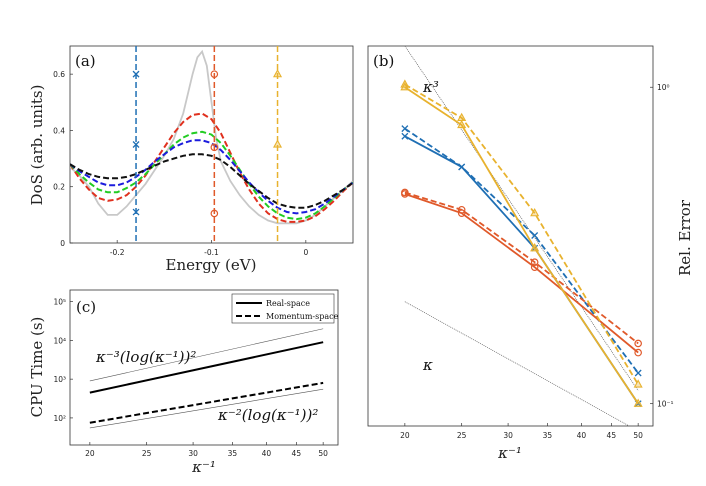  What do you see at coordinates (62, 243) in the screenshot?
I see `panel-a-ytick-label: 0` at bounding box center [62, 243].